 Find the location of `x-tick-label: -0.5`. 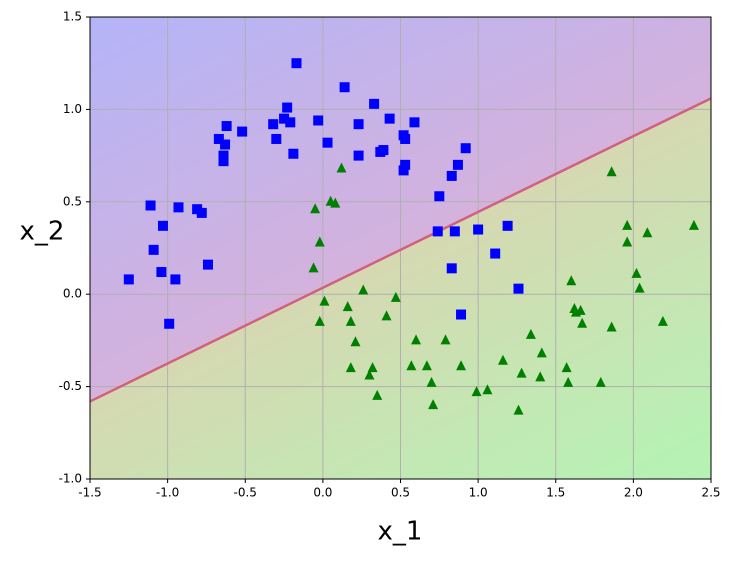

x-tick-label: -0.5 is located at coordinates (245, 493).